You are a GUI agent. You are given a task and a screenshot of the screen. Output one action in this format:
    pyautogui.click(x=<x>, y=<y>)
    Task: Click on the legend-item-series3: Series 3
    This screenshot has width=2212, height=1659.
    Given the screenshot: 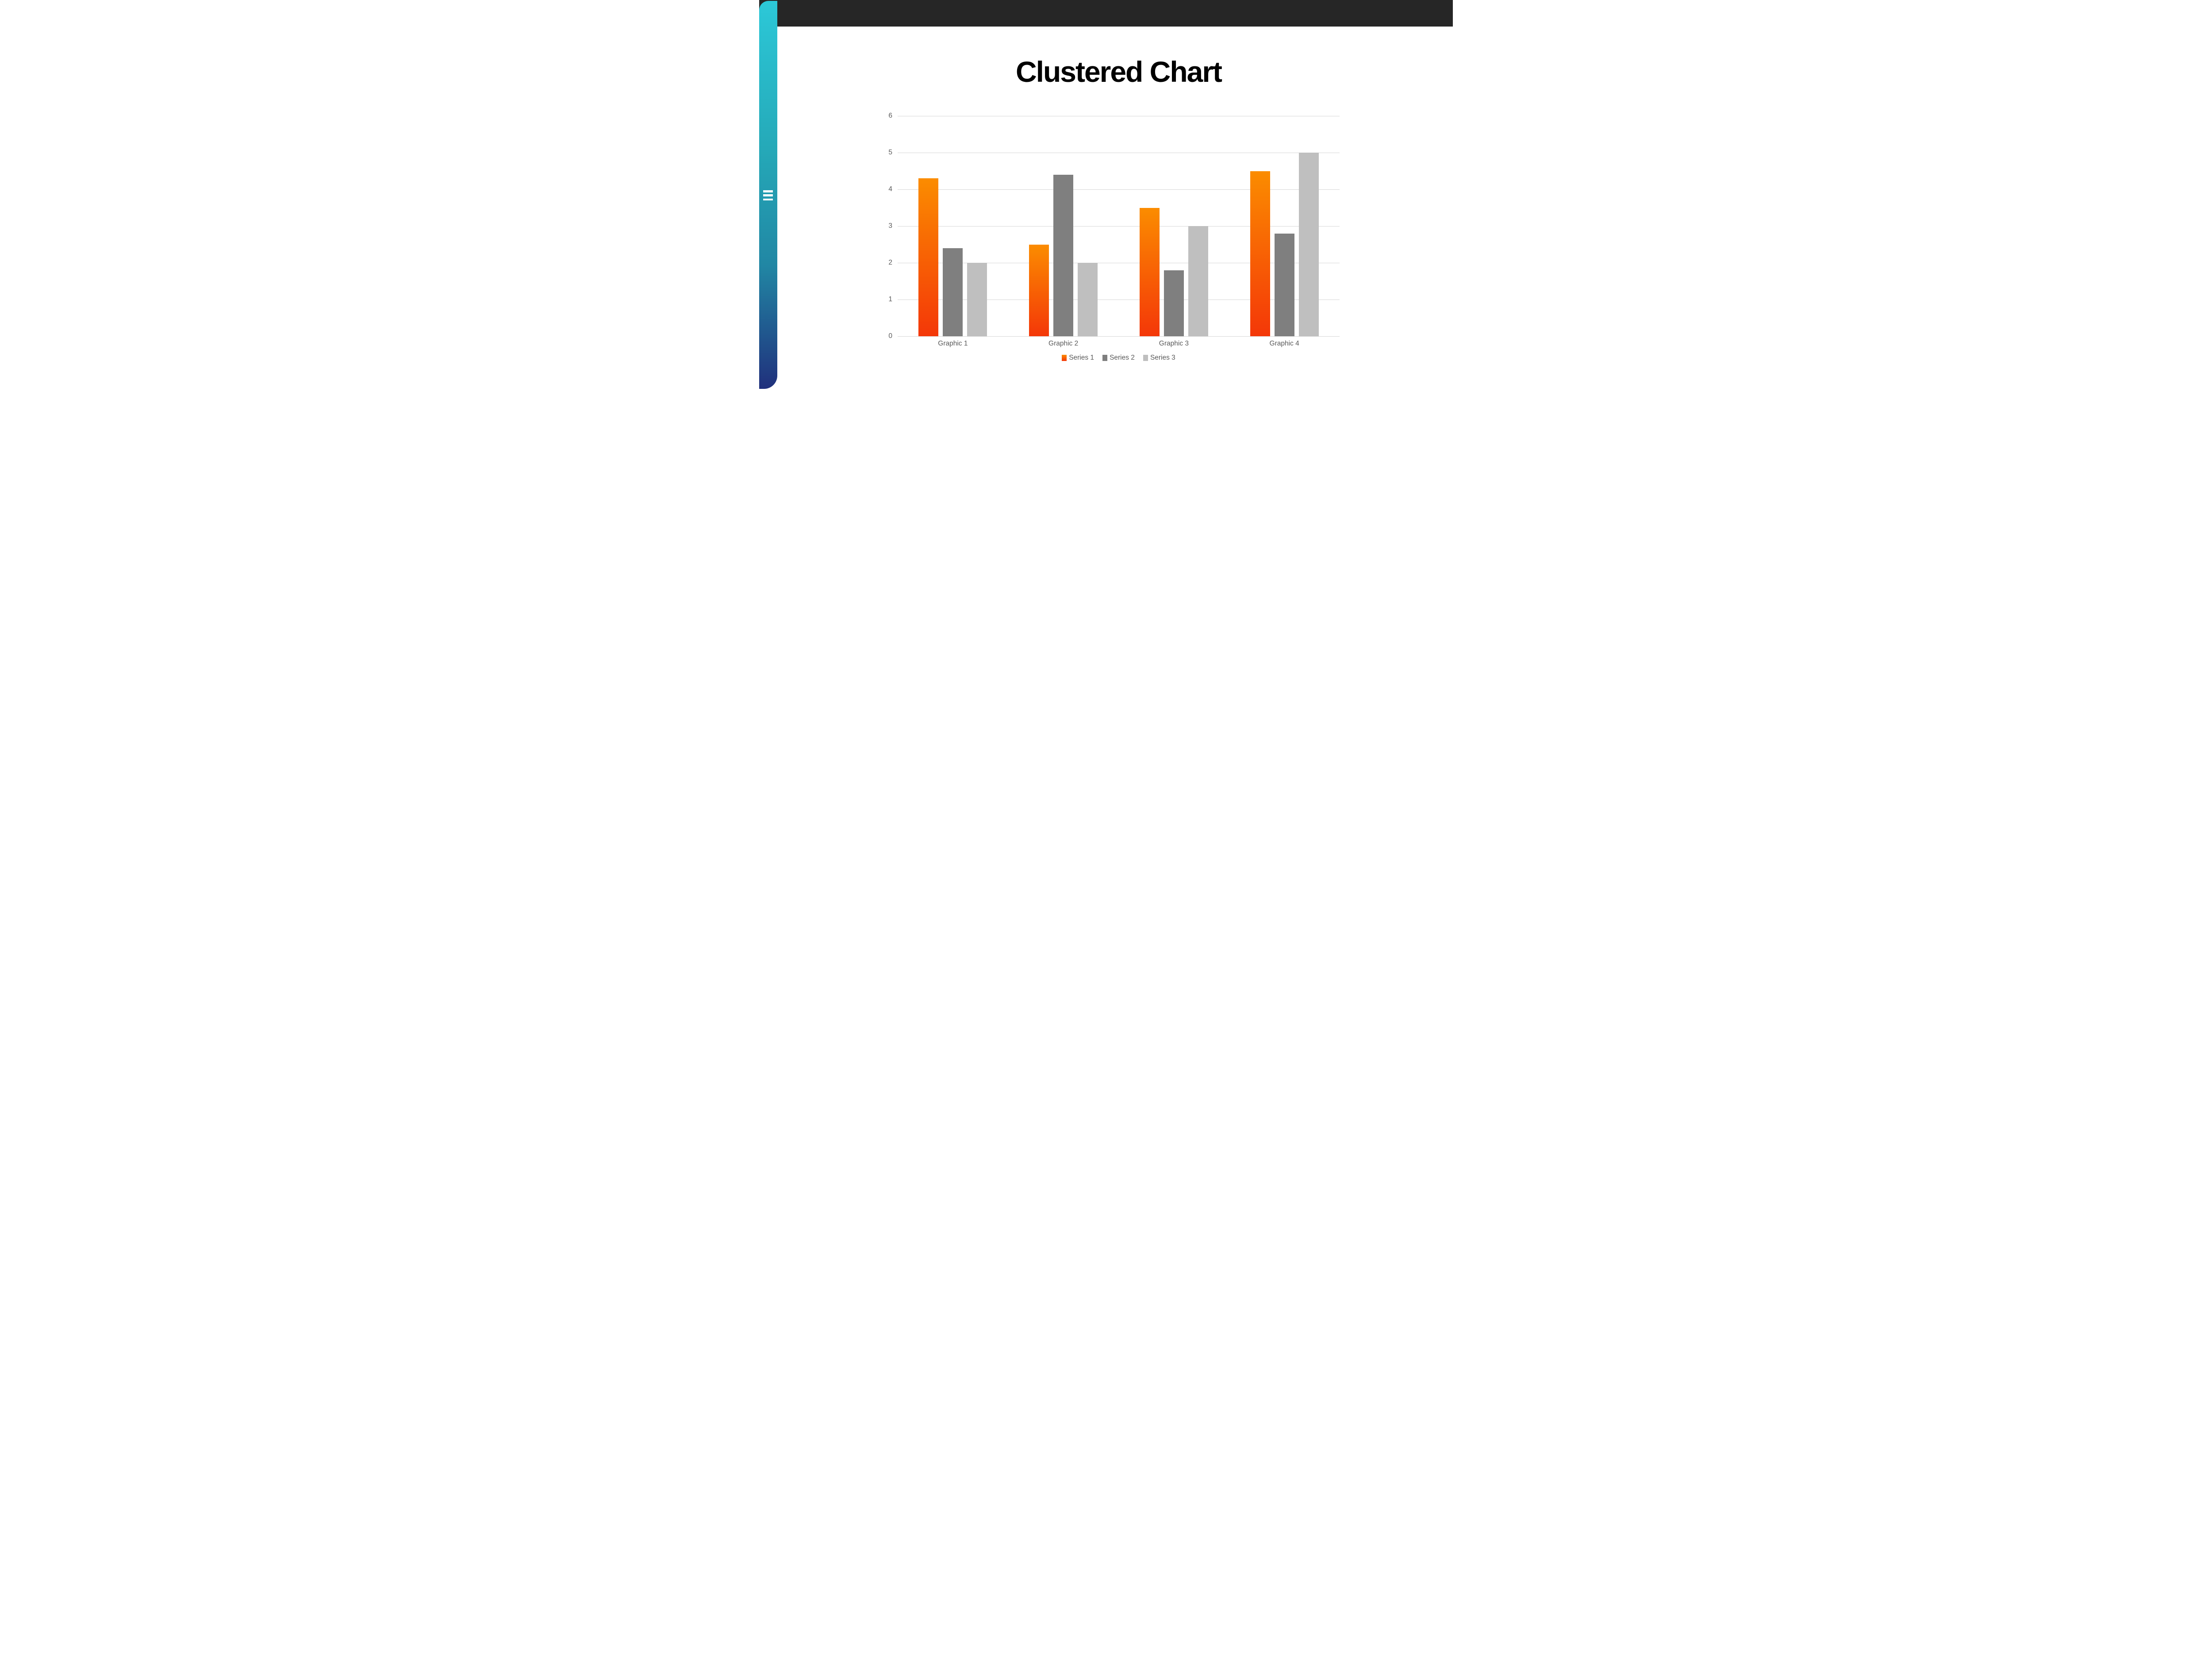 What is the action you would take?
    pyautogui.click(x=1159, y=358)
    